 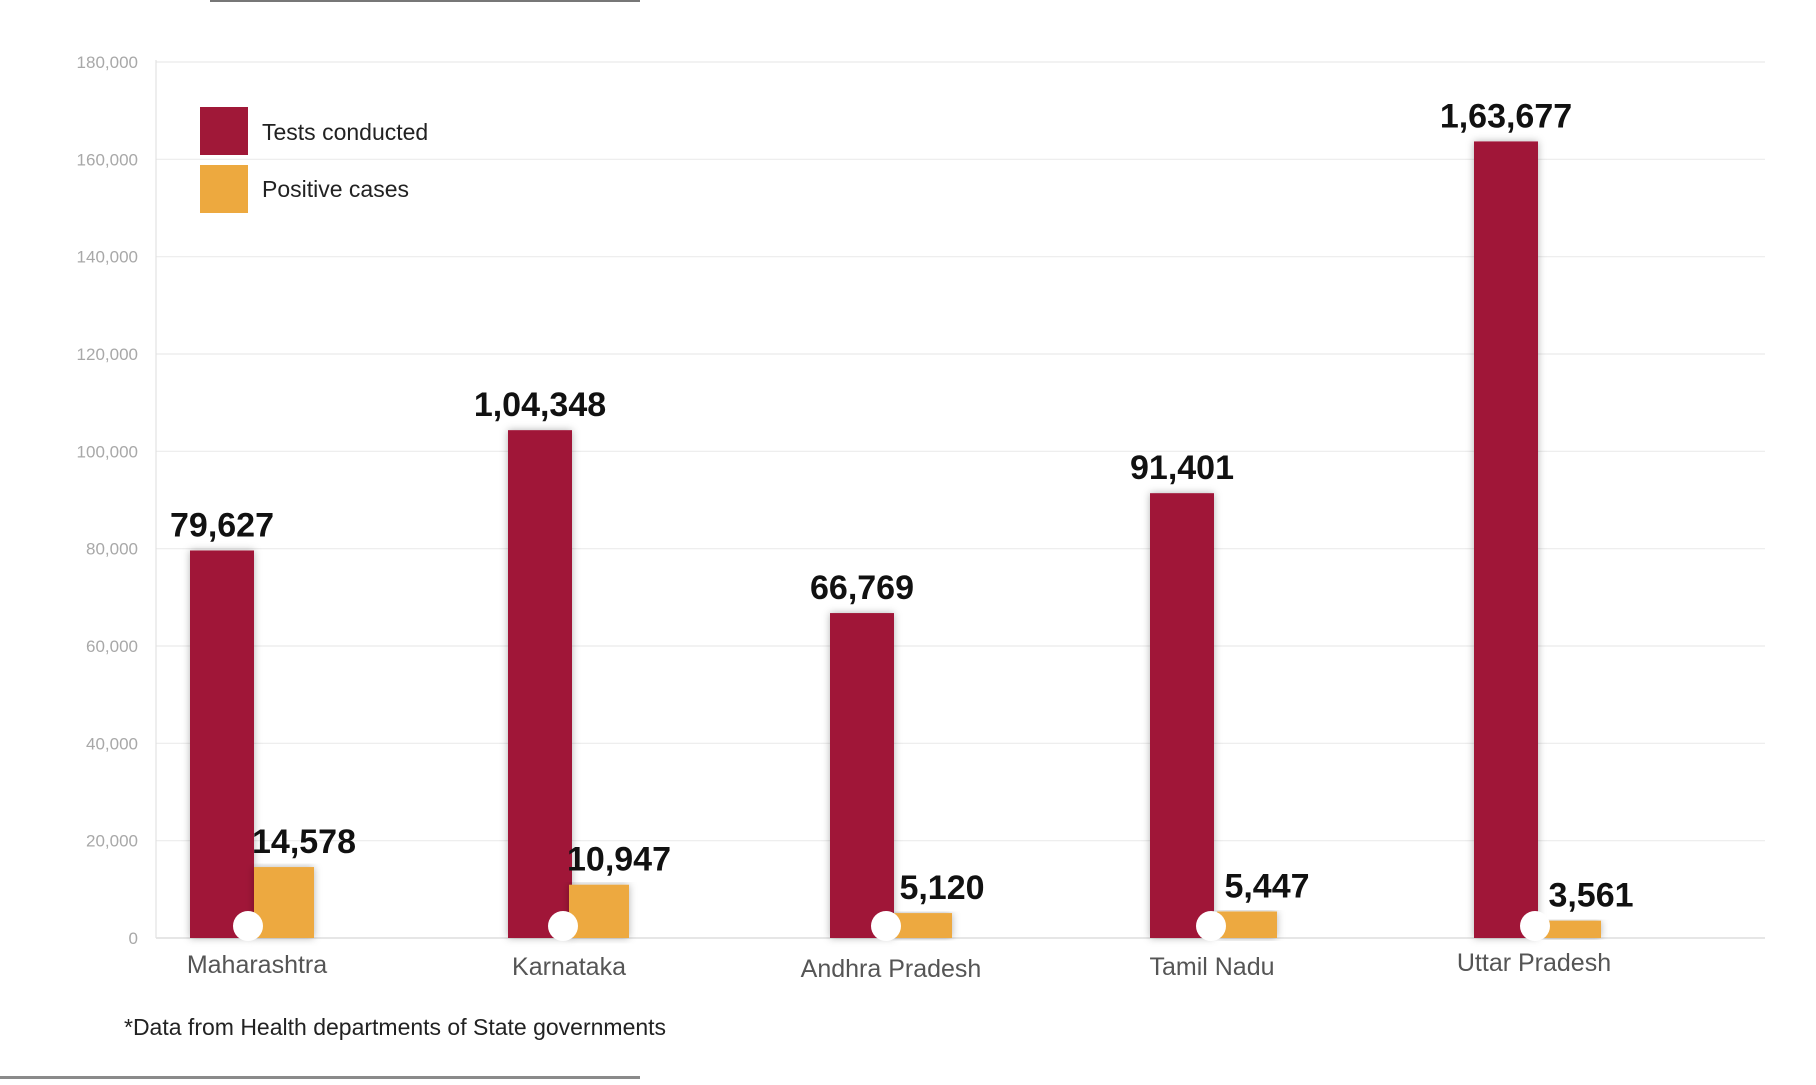 What do you see at coordinates (222, 525) in the screenshot?
I see `data-label-tests-conducted: 79,627` at bounding box center [222, 525].